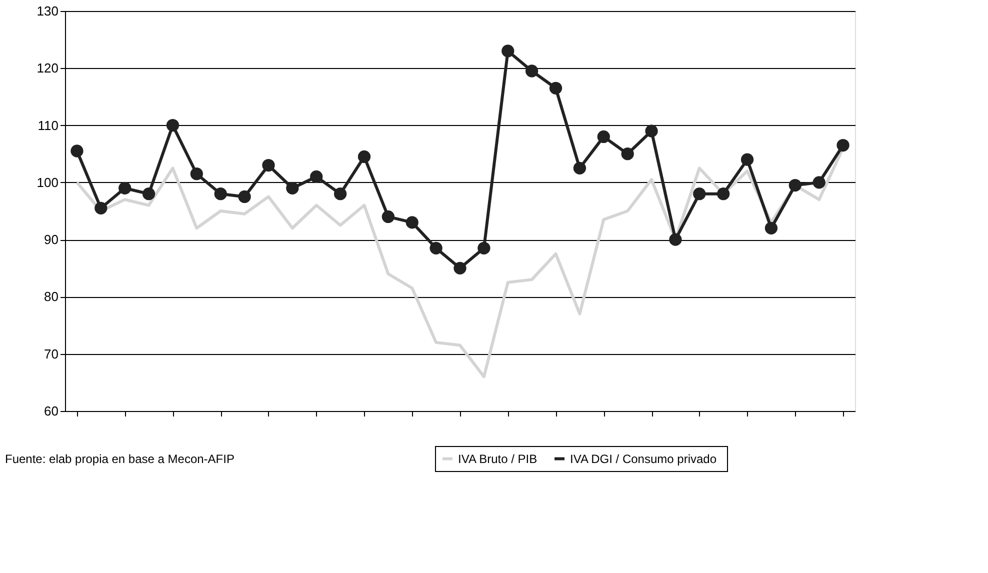 The height and width of the screenshot is (573, 988). I want to click on y-tick-label: 90, so click(51, 240).